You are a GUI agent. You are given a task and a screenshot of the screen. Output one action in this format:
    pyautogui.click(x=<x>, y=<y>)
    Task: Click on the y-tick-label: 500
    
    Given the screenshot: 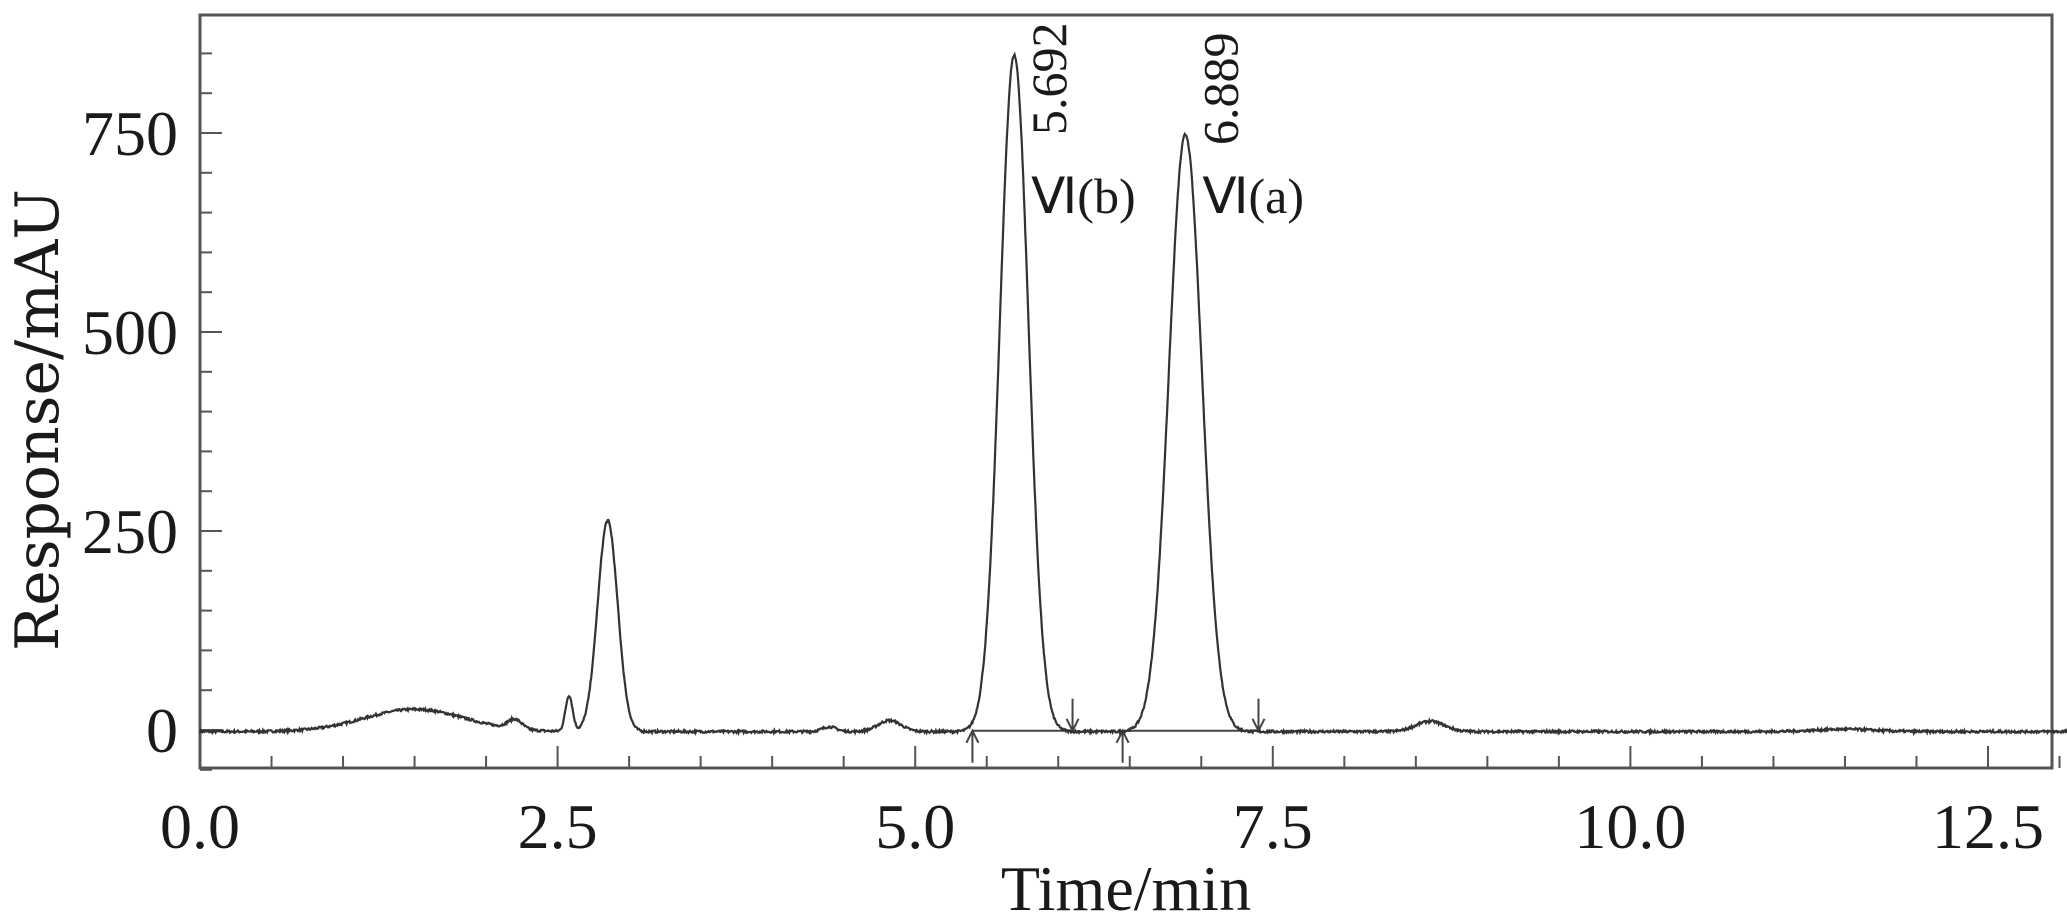 What is the action you would take?
    pyautogui.click(x=130, y=332)
    